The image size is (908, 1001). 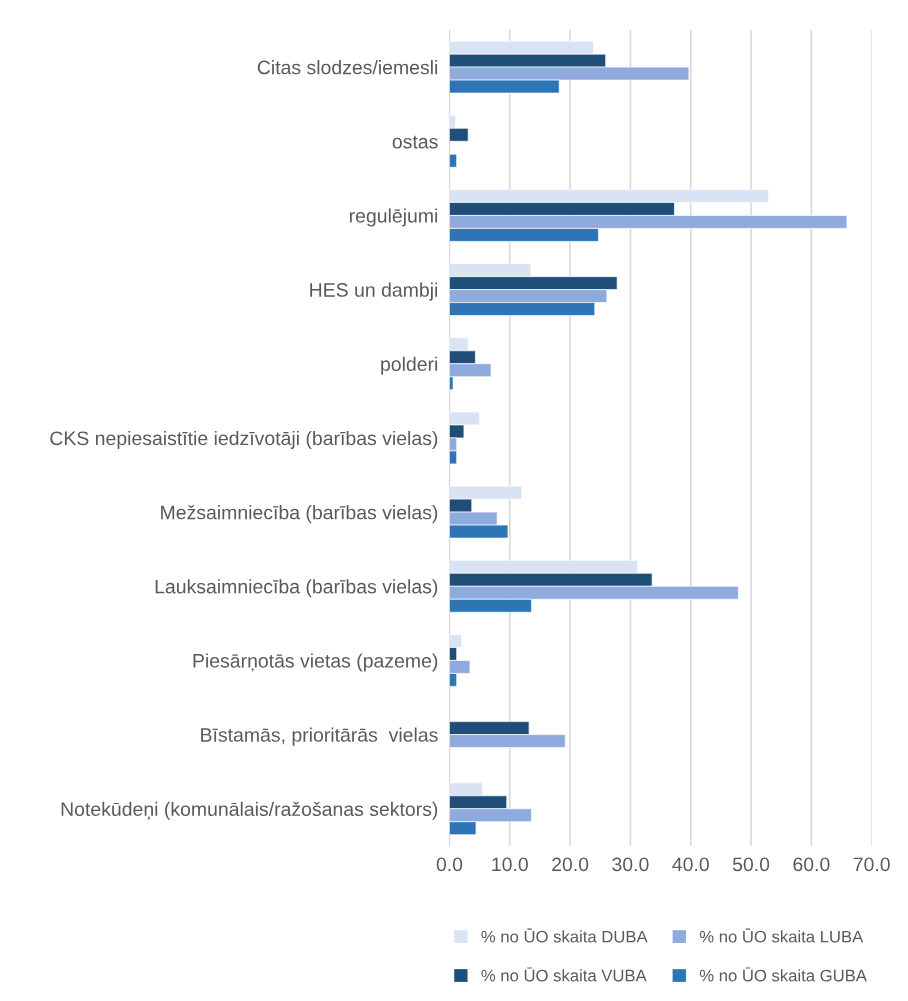 I want to click on legend-label: % no ŪO skaita VUBA, so click(x=564, y=974).